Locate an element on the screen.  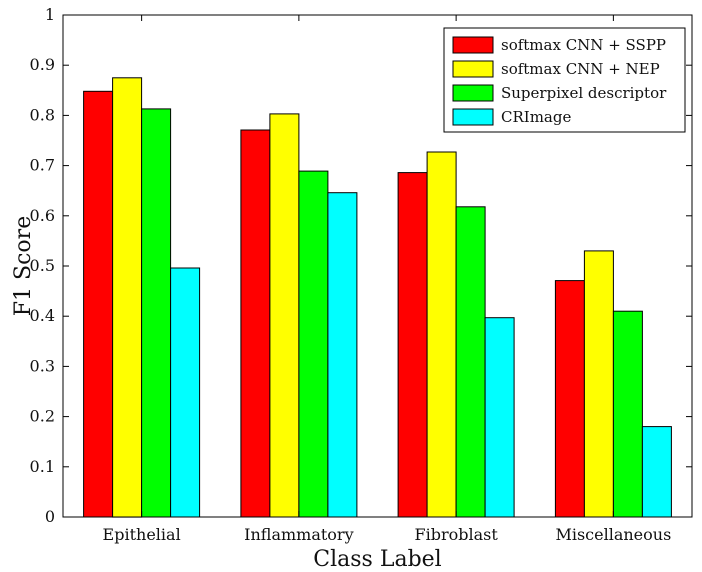
x-tick-label: Epithelial is located at coordinates (142, 534).